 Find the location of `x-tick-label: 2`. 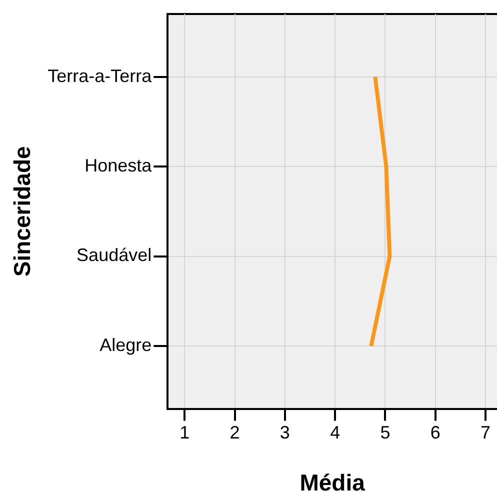

x-tick-label: 2 is located at coordinates (235, 432).